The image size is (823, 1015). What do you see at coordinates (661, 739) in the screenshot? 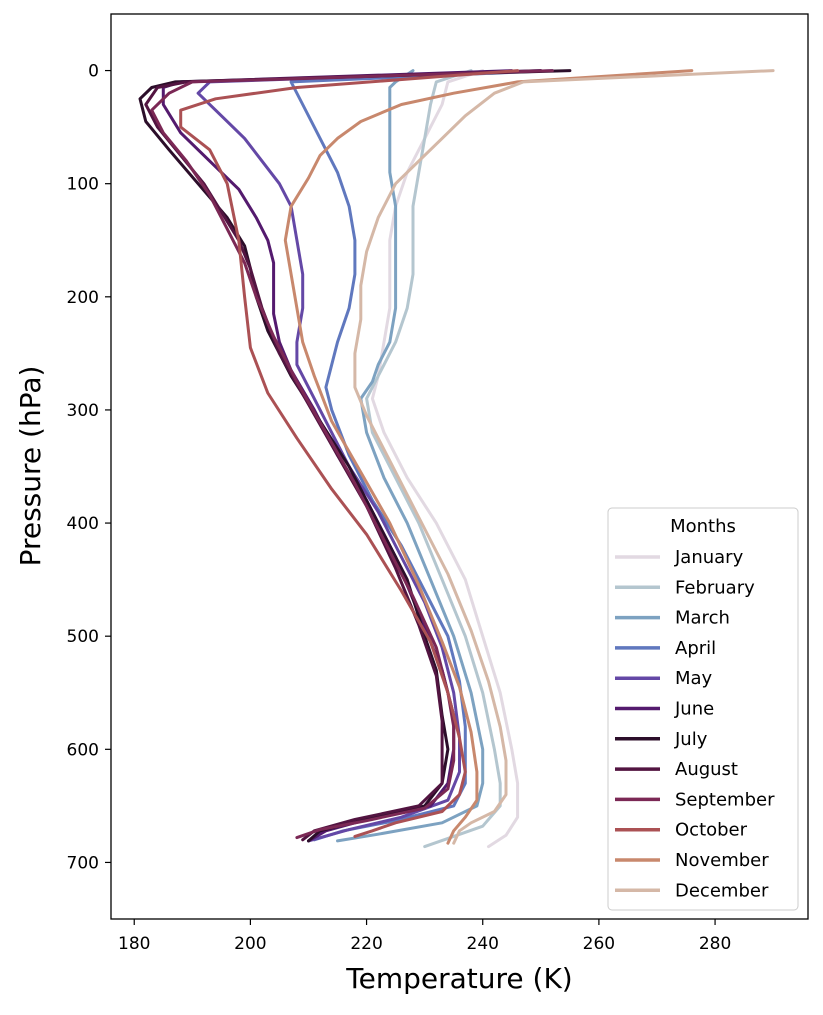
I see `legend-item-july: July` at bounding box center [661, 739].